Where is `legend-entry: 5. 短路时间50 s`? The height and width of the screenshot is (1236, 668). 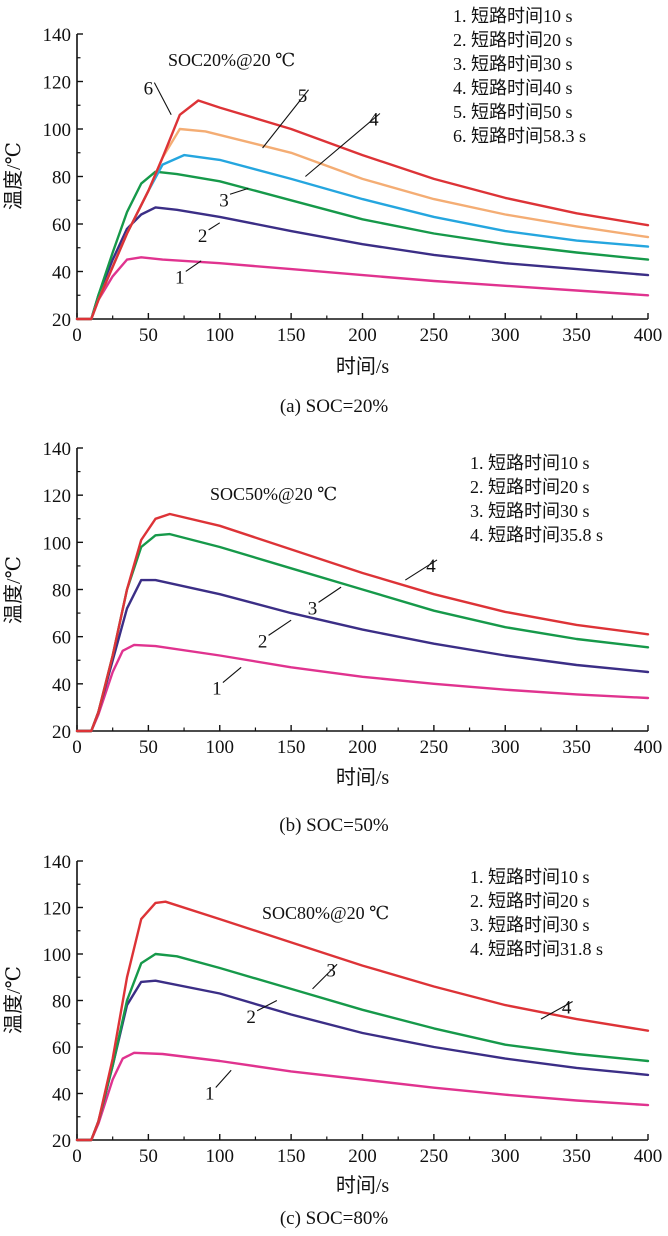 legend-entry: 5. 短路时间50 s is located at coordinates (513, 112).